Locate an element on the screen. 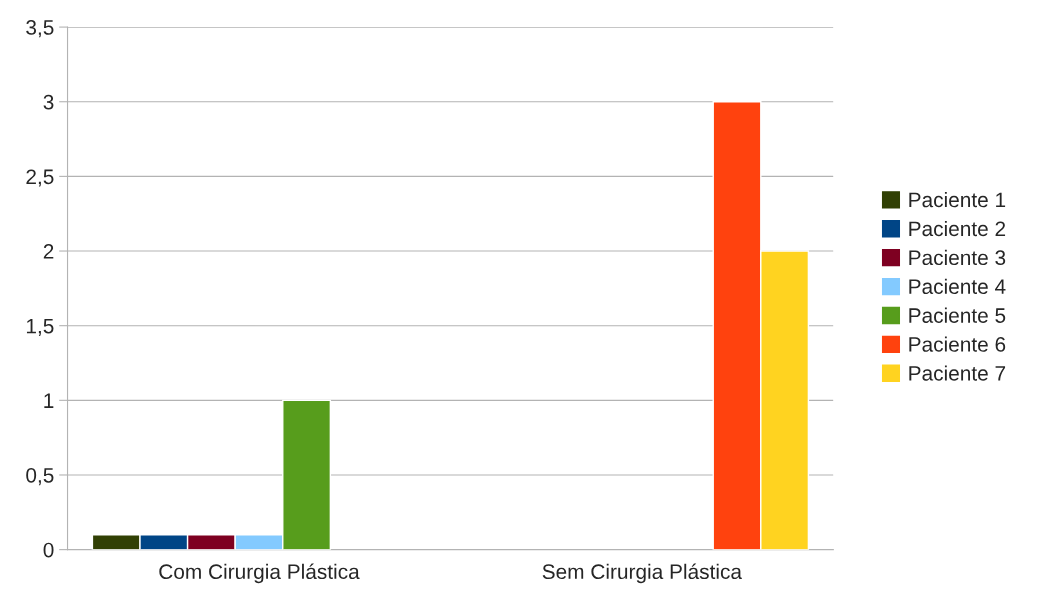 The width and height of the screenshot is (1039, 602). y-tick-label: 1 is located at coordinates (49, 400).